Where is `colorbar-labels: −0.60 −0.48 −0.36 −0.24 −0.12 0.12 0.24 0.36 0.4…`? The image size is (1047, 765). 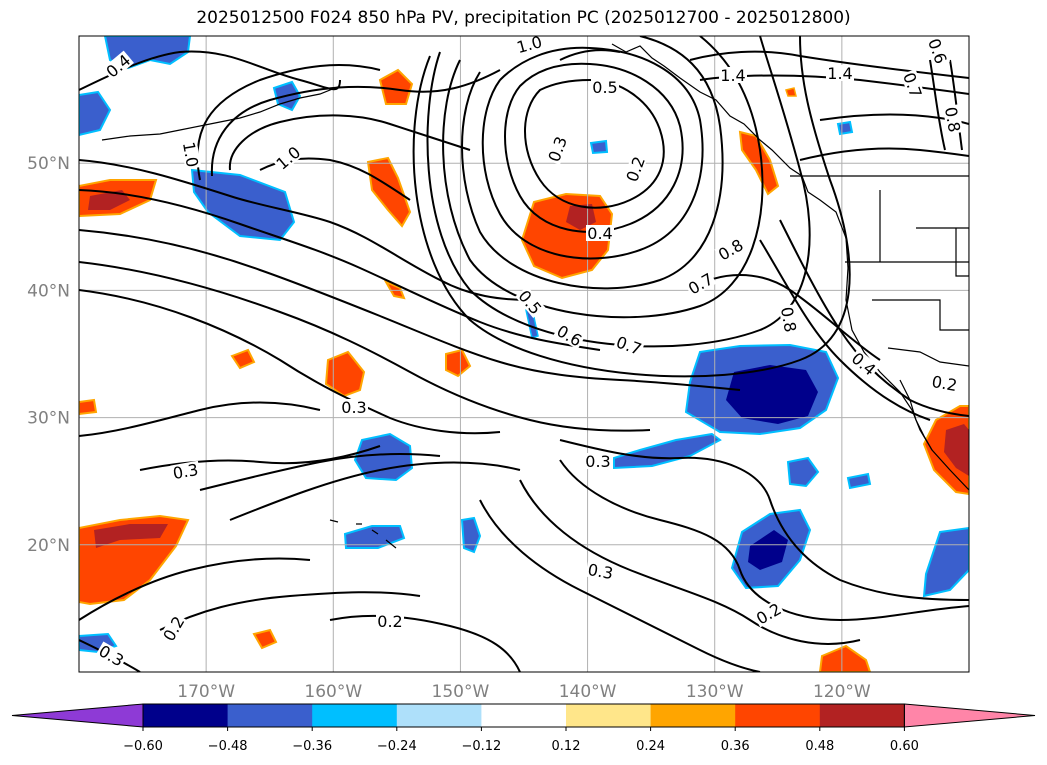 colorbar-labels: −0.60 −0.48 −0.36 −0.24 −0.12 0.12 0.24 0.36 0.4… is located at coordinates (521, 740).